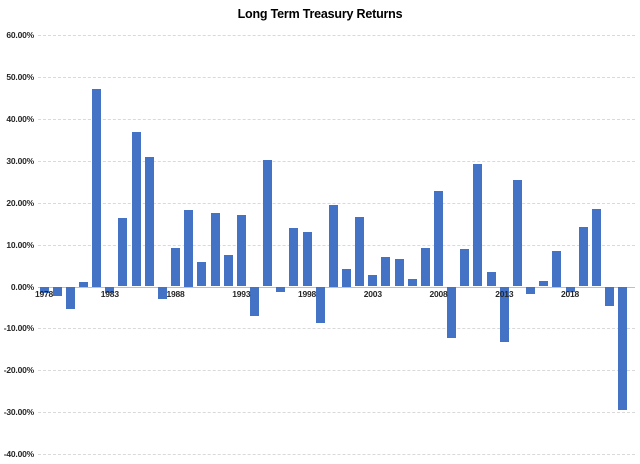  I want to click on bar-2021, so click(609, 296).